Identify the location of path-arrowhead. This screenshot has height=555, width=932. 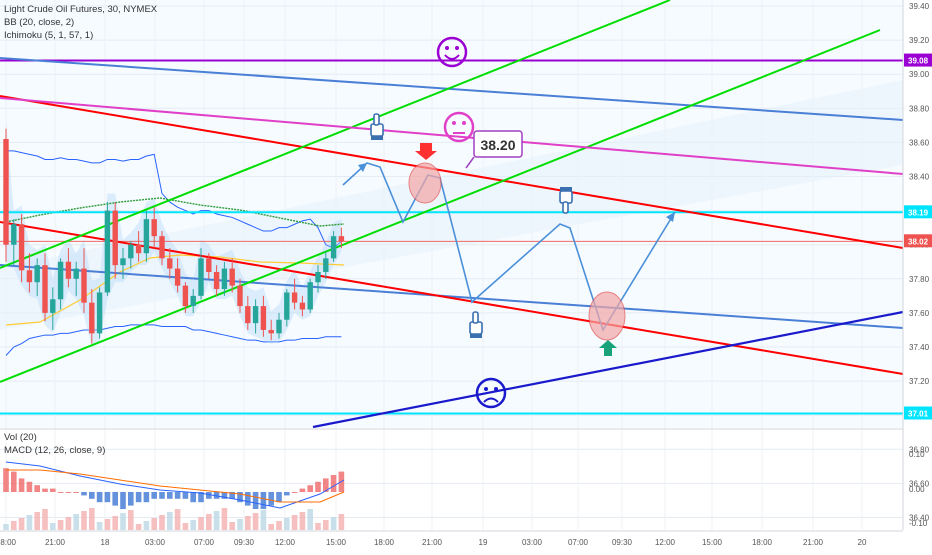
(362, 167).